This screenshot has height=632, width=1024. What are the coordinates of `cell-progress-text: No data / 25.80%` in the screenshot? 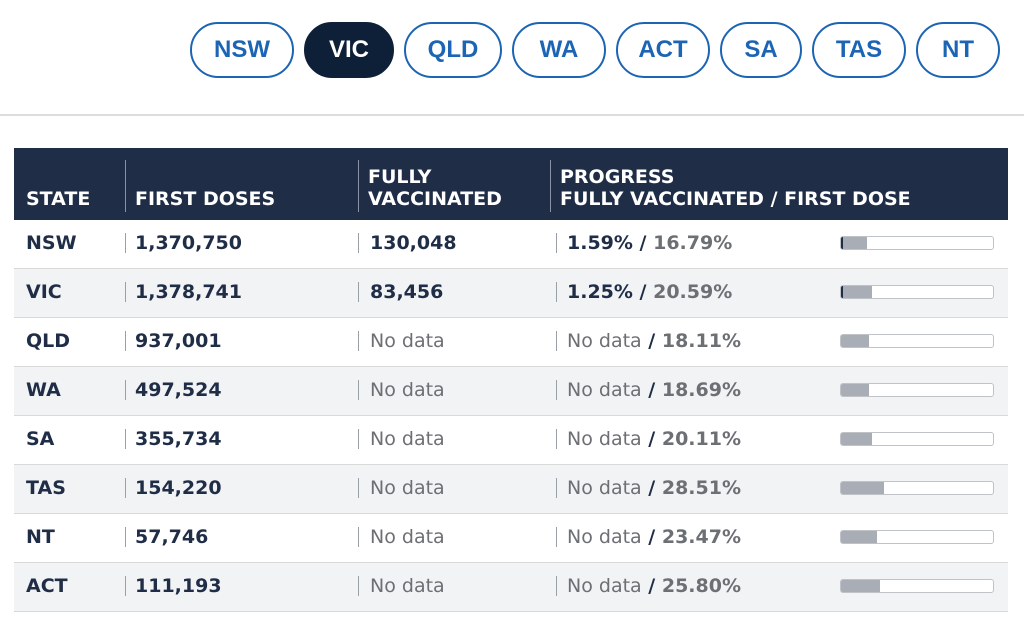 It's located at (654, 586).